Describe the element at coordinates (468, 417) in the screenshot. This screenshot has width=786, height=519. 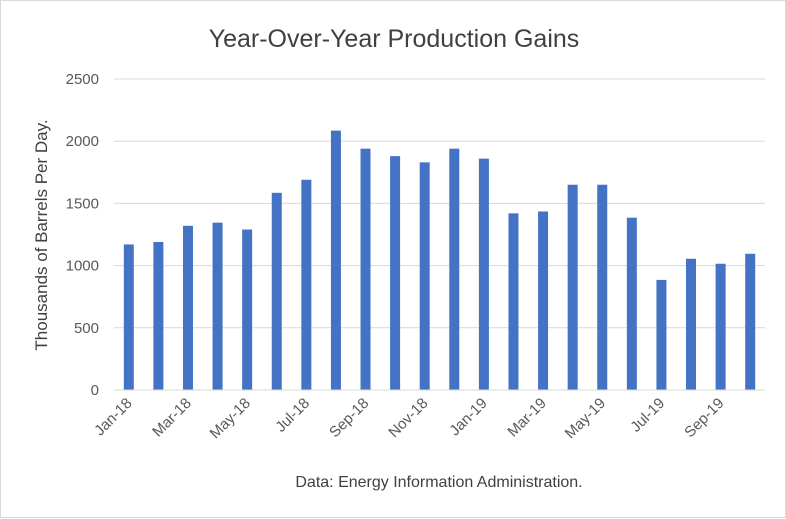
I see `x-tick-label: Jan-19` at that location.